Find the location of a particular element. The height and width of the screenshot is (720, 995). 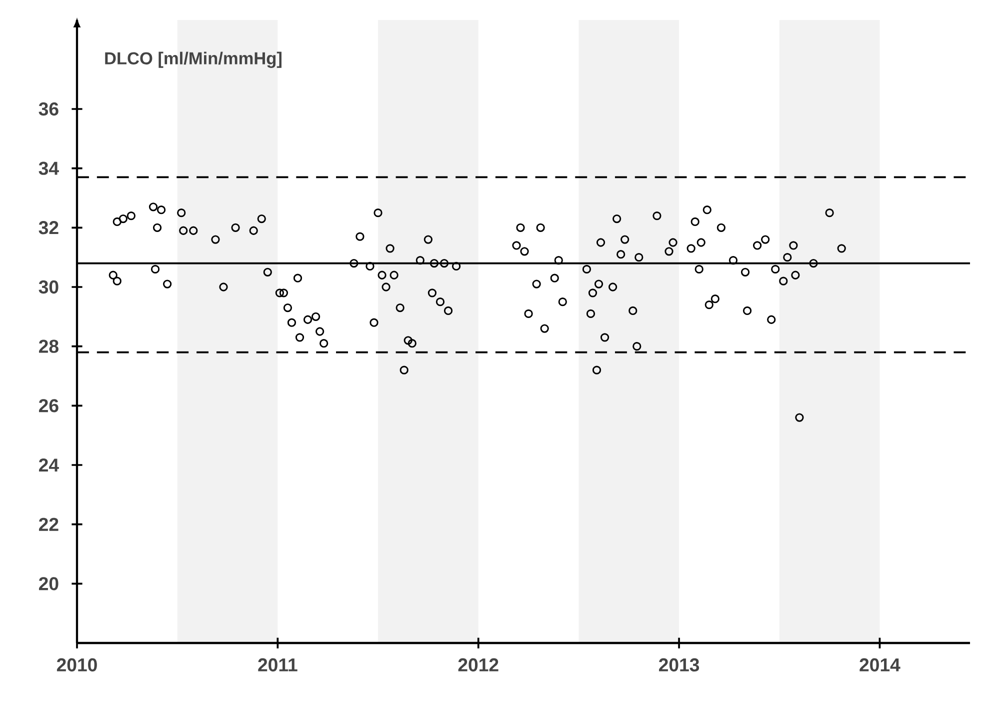

y-tick-label: 32 is located at coordinates (48, 227).